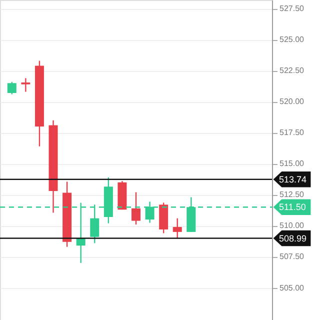 Image resolution: width=320 pixels, height=320 pixels. Describe the element at coordinates (292, 39) in the screenshot. I see `y-tick-label: 525.00` at that location.